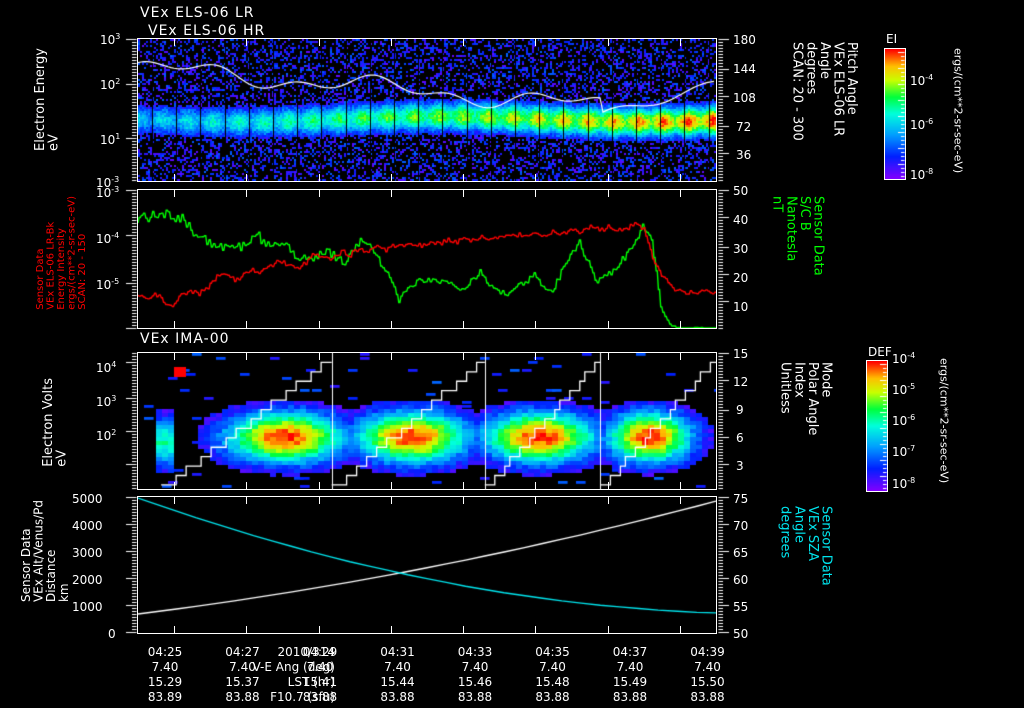 The width and height of the screenshot is (1024, 708). I want to click on colorbar2-name: DEF, so click(880, 352).